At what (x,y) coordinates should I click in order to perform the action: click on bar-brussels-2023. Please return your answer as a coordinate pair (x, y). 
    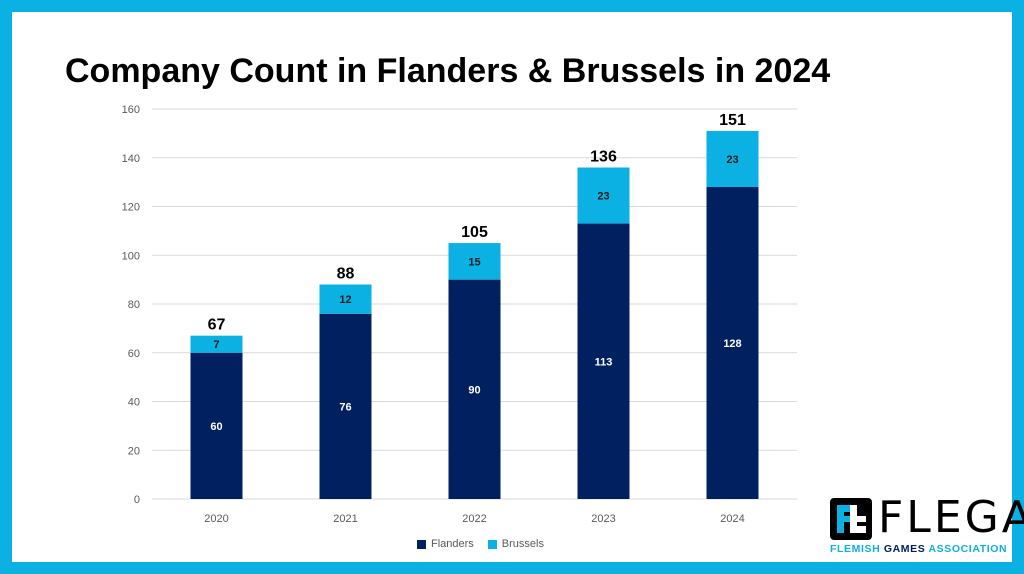
    Looking at the image, I should click on (603, 195).